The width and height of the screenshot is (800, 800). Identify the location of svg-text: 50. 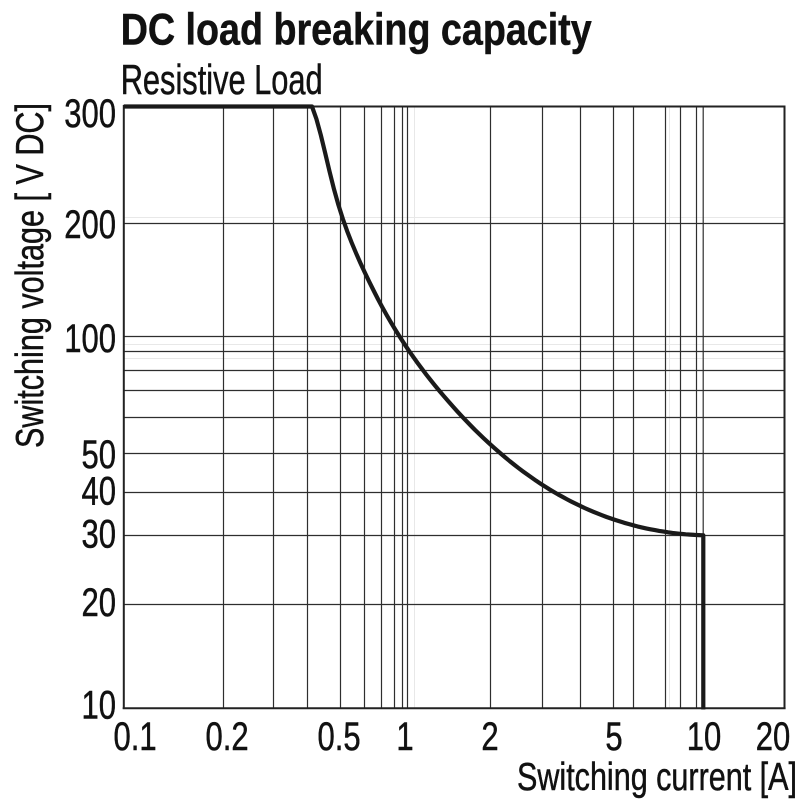
(98, 454).